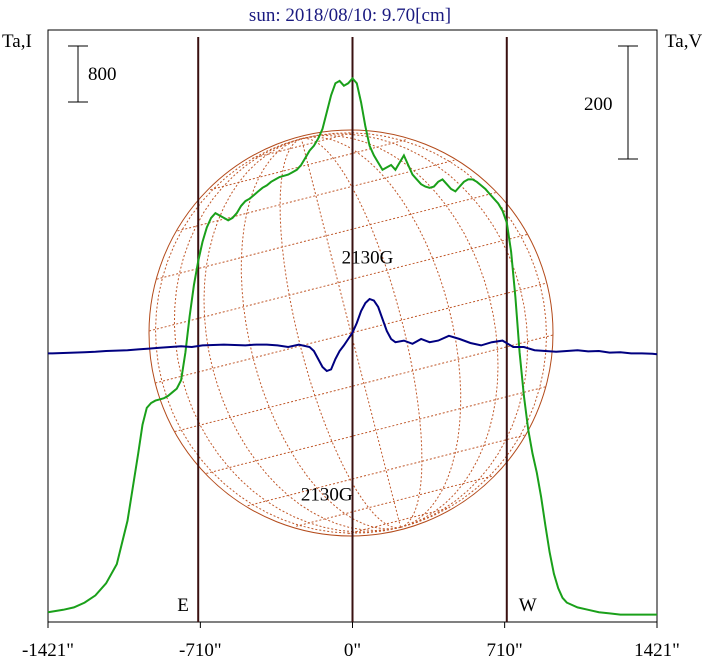  Describe the element at coordinates (48, 650) in the screenshot. I see `x-tick-label: -1421"` at that location.